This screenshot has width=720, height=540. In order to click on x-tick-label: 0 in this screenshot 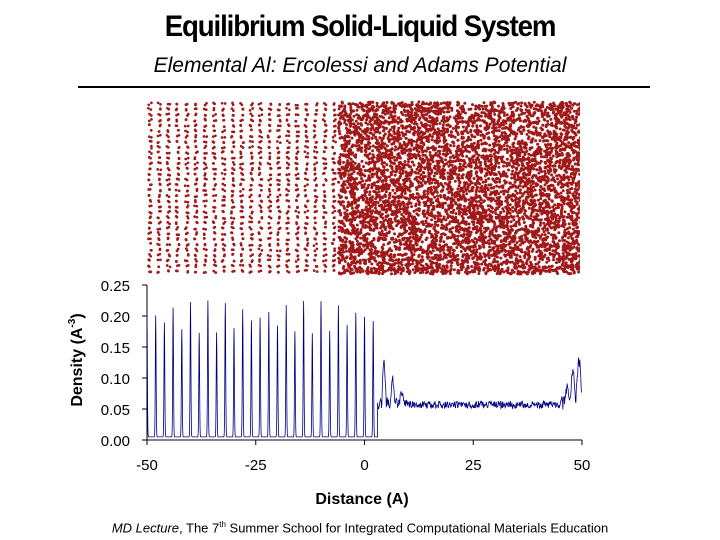, I will do `click(364, 465)`.